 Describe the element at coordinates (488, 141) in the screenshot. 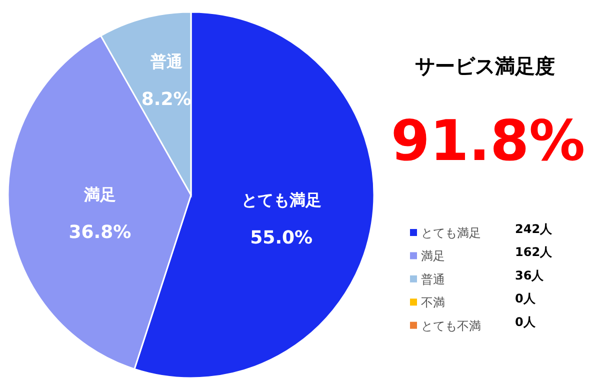

I see `text: 91.8%` at that location.